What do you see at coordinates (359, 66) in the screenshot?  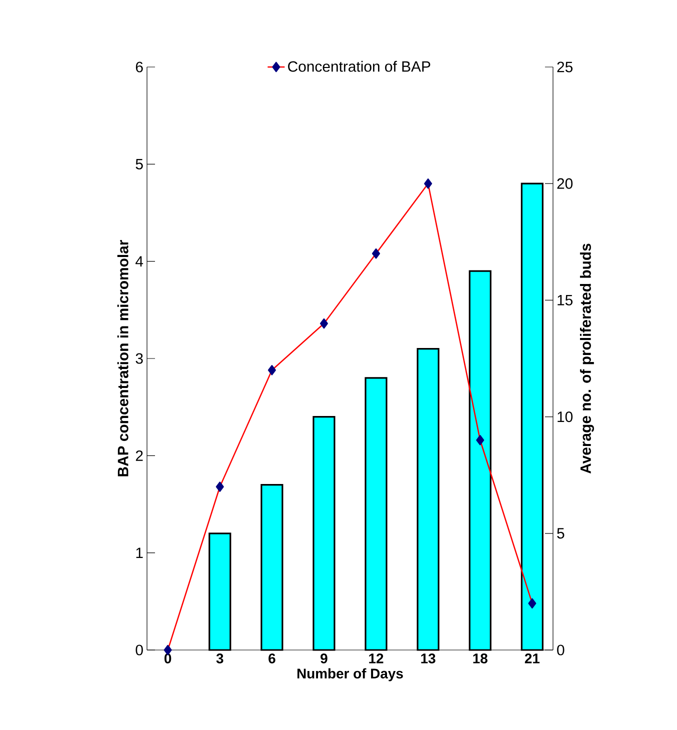 I see `legend-label: Concentration of BAP` at bounding box center [359, 66].